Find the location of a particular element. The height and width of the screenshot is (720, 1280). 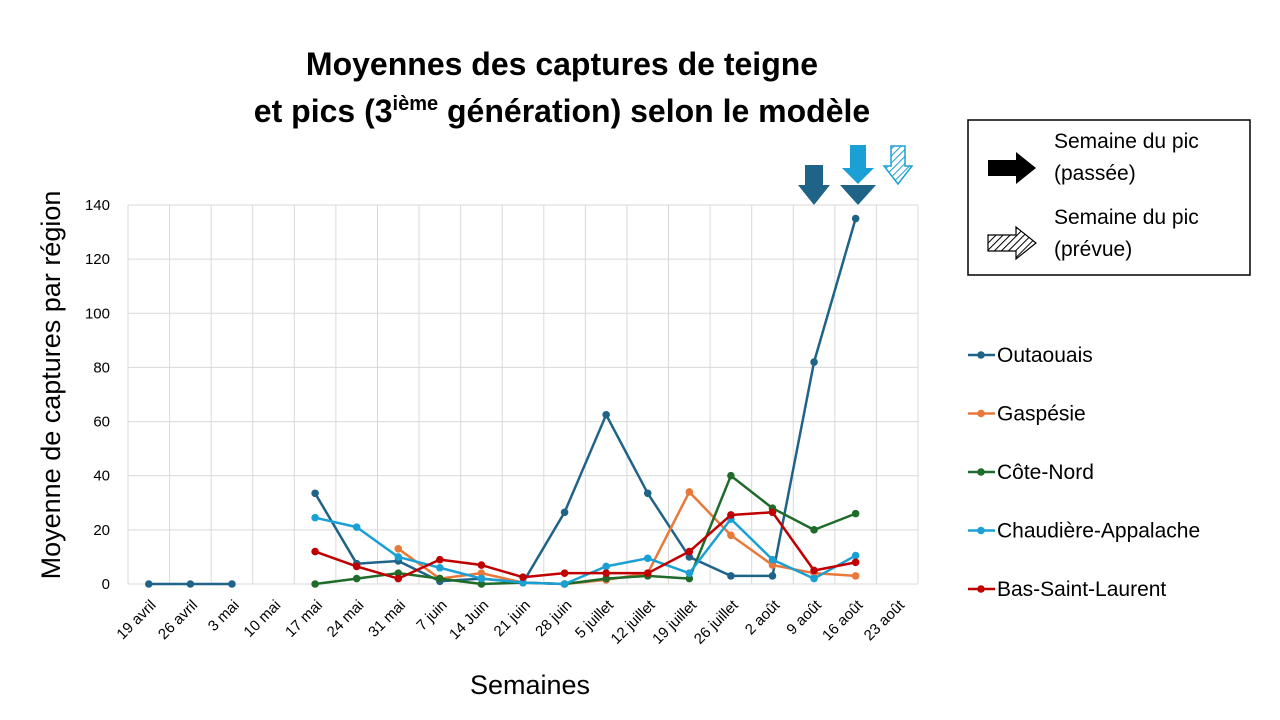

x-tick-label: 31 mai is located at coordinates (387, 619).